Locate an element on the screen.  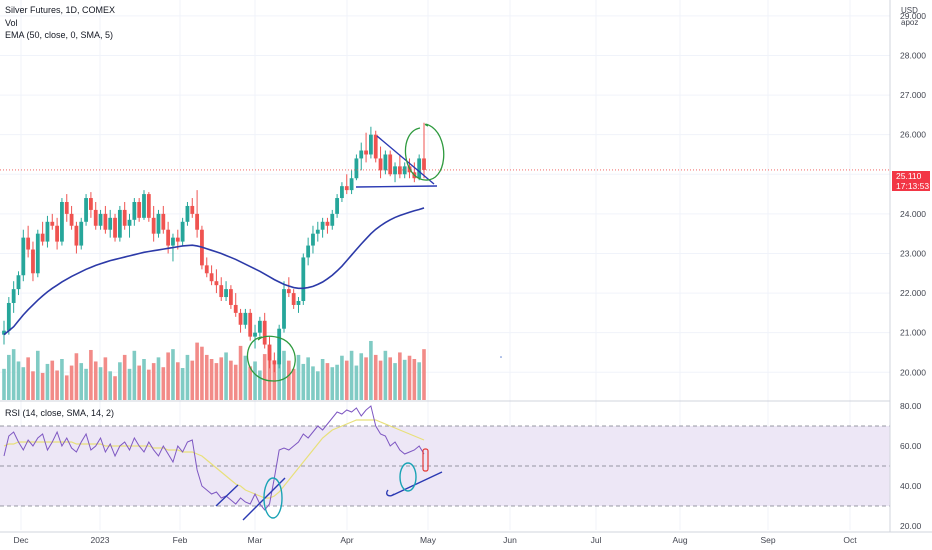
x-tick-label: Jul is located at coordinates (596, 540).